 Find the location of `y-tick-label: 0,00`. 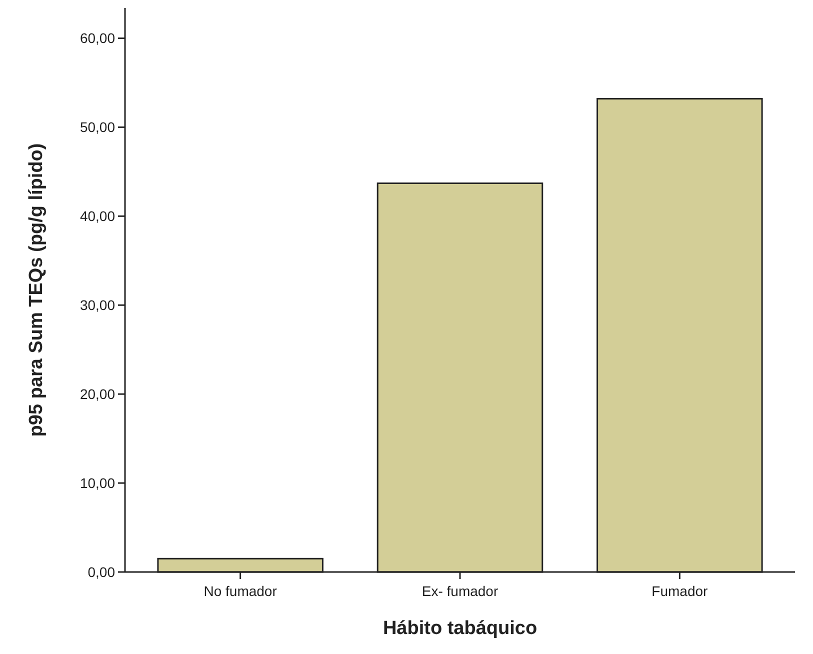

y-tick-label: 0,00 is located at coordinates (102, 572).